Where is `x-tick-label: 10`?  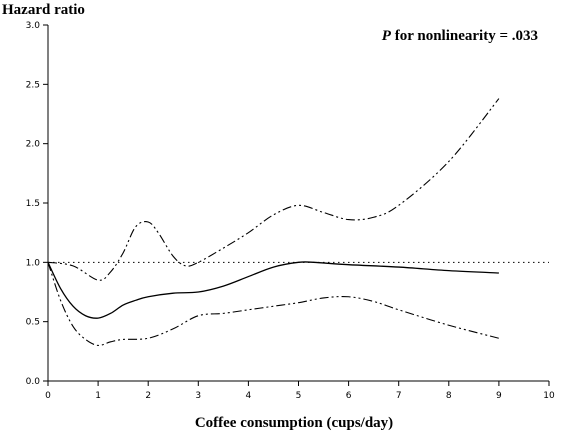
x-tick-label: 10 is located at coordinates (549, 396).